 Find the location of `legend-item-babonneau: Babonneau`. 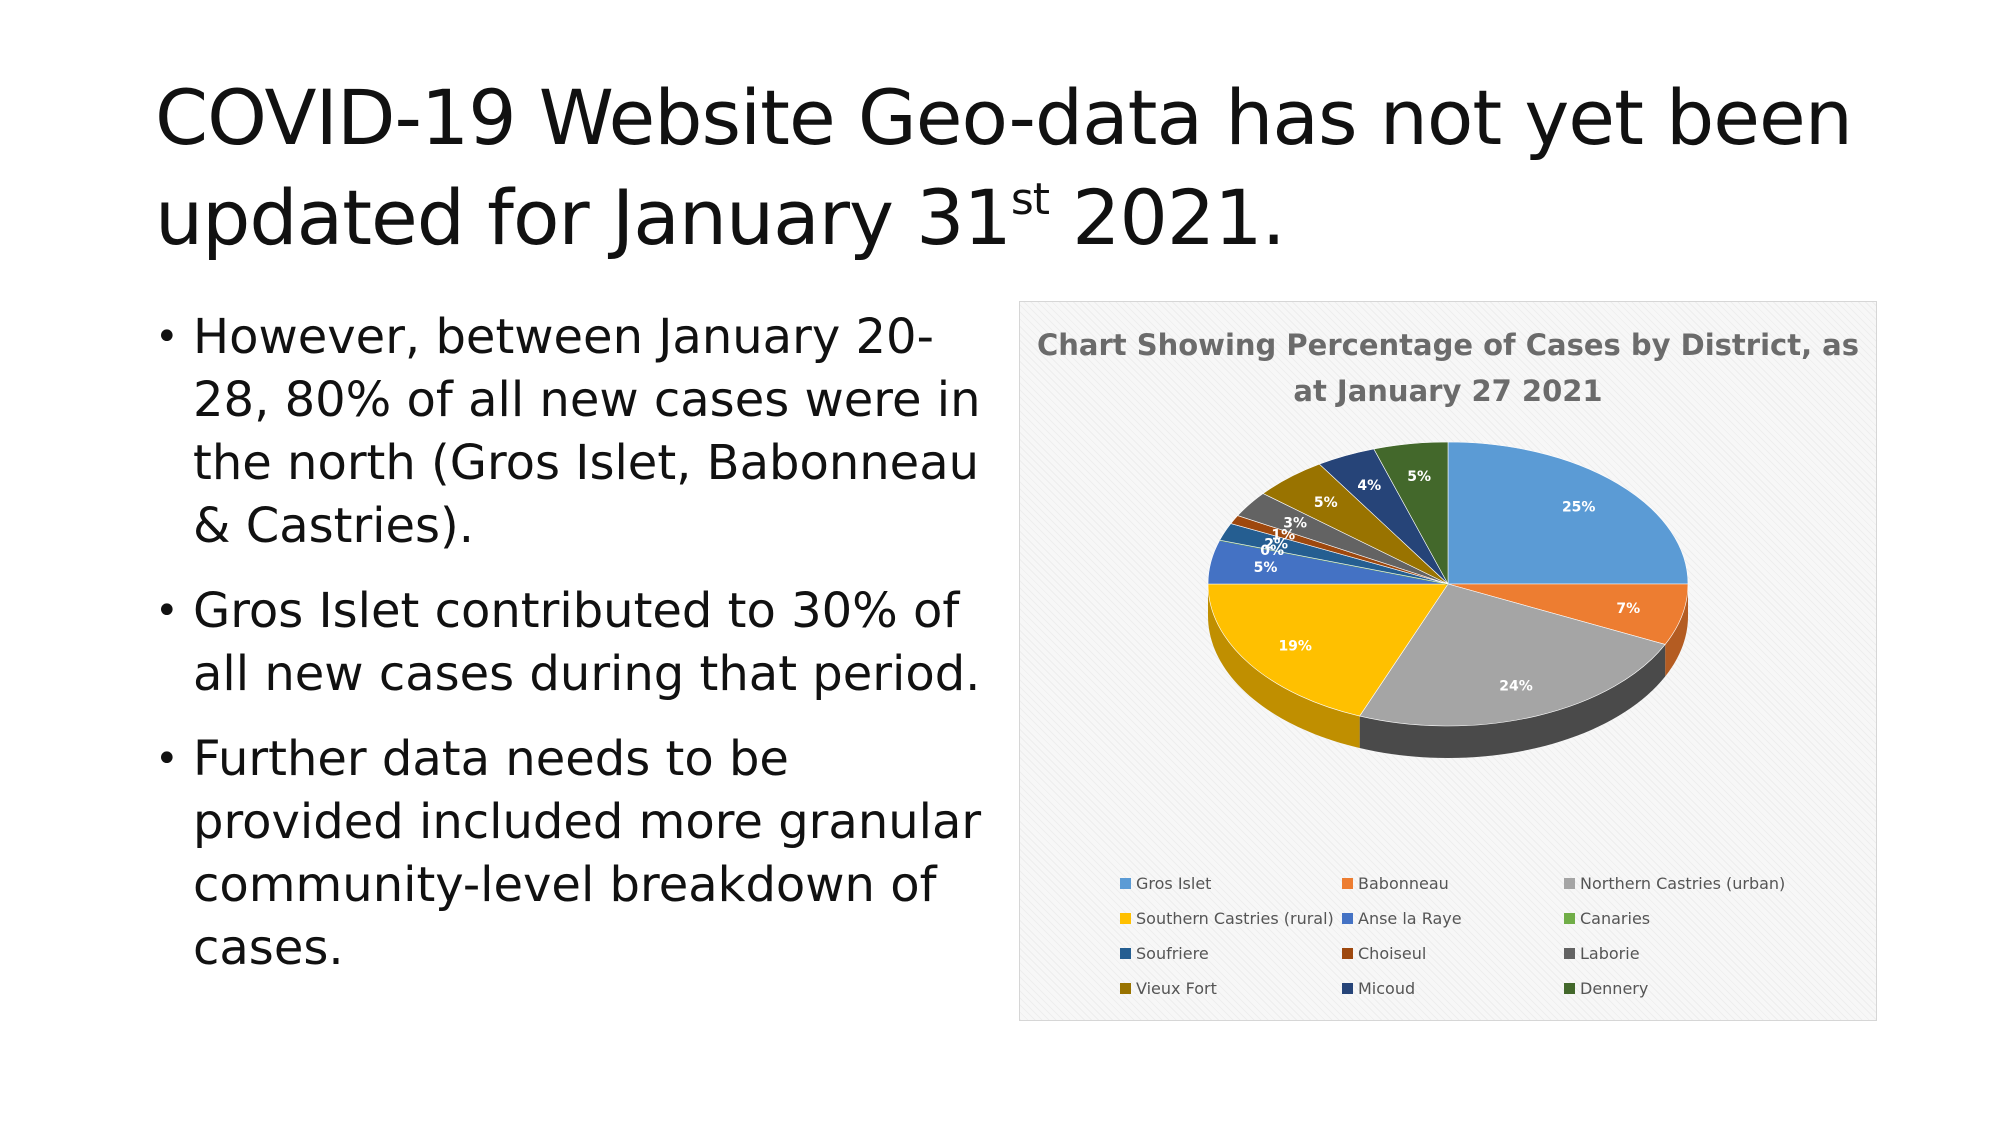

legend-item-babonneau: Babonneau is located at coordinates (1453, 883).